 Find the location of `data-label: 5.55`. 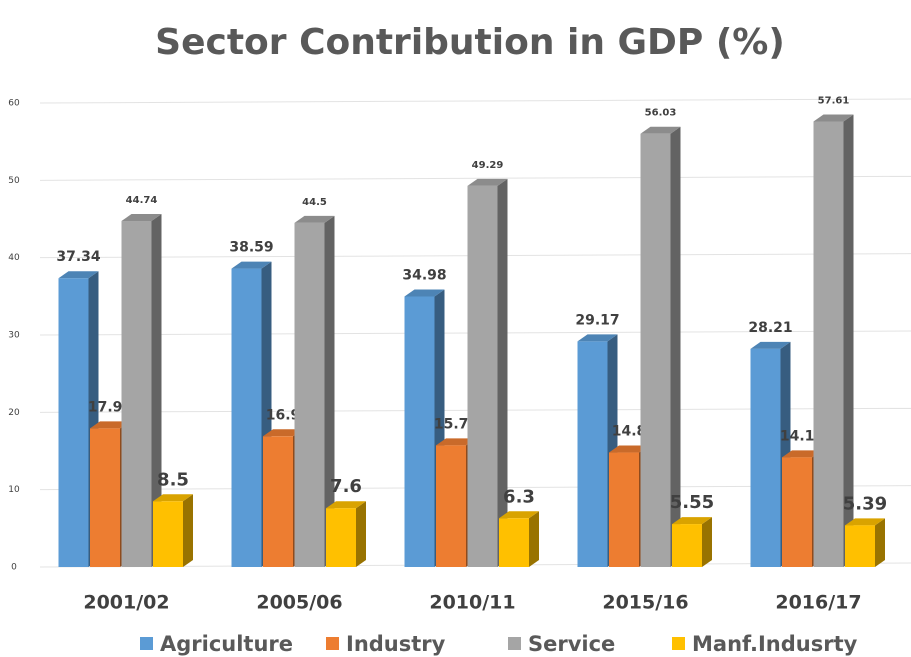

data-label: 5.55 is located at coordinates (692, 502).